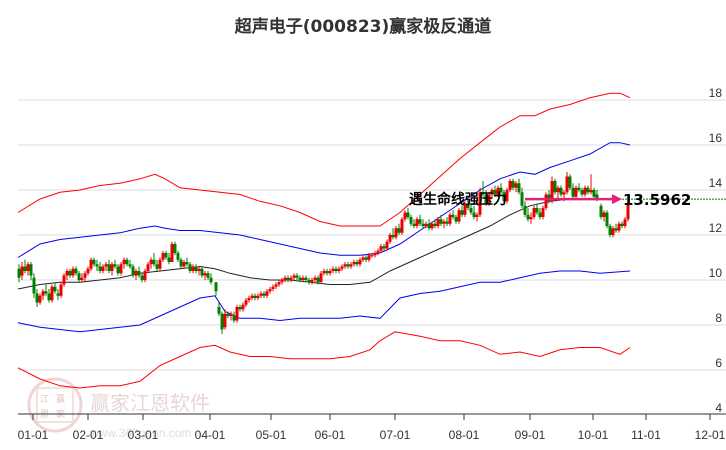  Describe the element at coordinates (324, 301) in the screenshot. I see `lower-inner-band-line` at that location.